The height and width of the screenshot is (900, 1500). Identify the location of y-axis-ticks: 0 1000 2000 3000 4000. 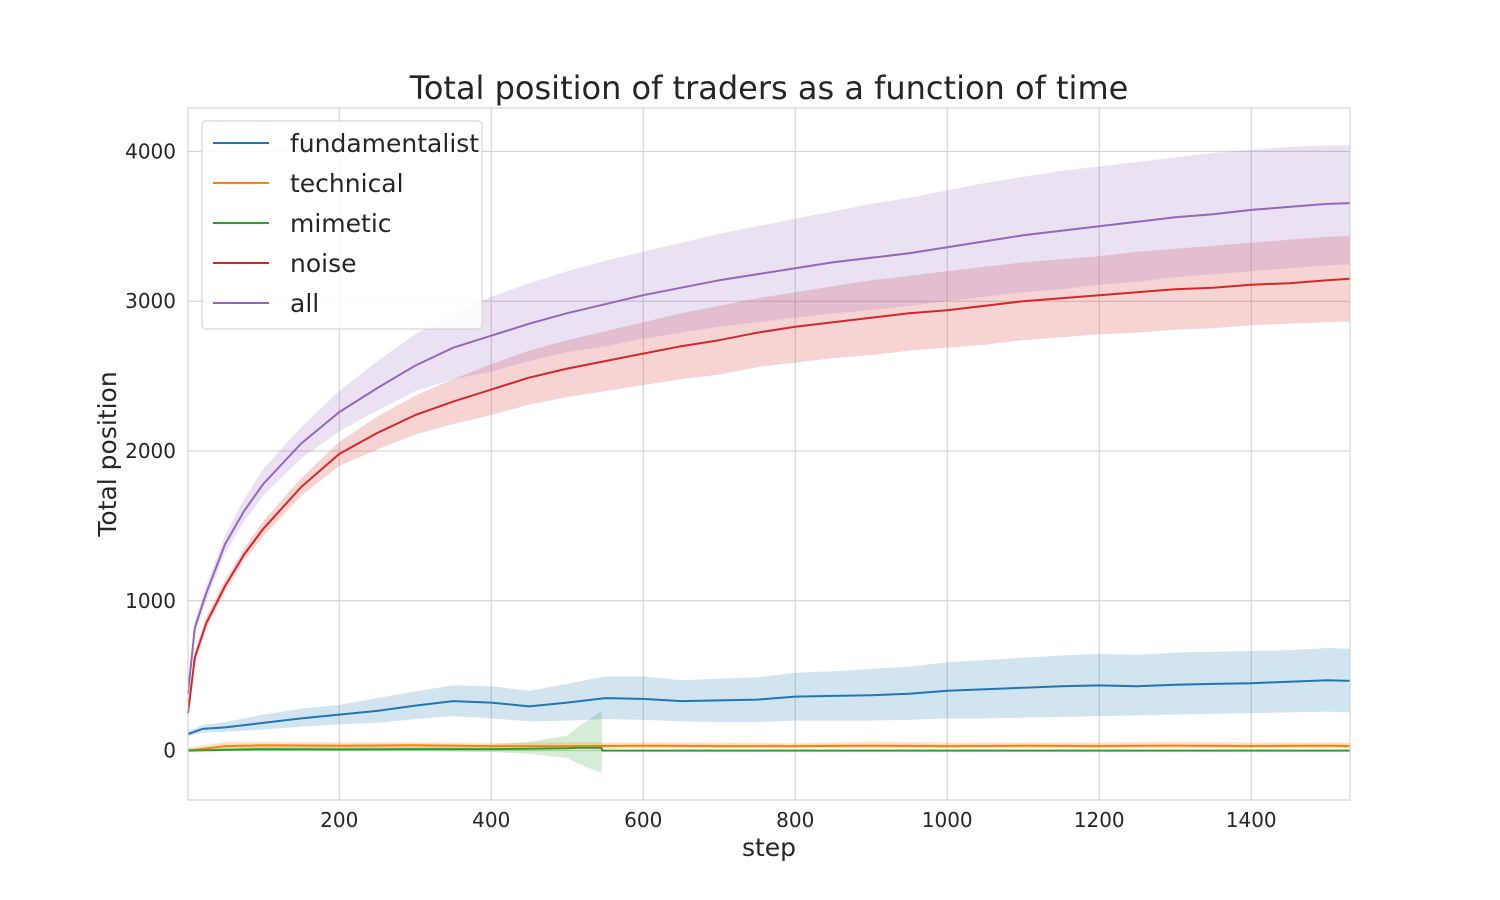
(150, 450).